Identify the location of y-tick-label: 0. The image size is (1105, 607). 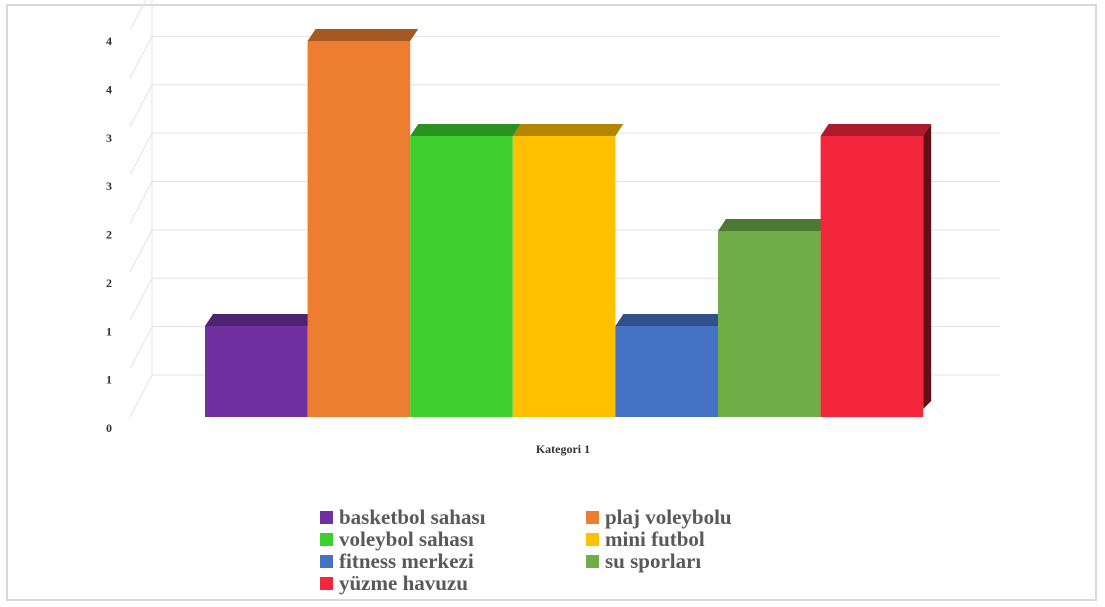
(109, 428).